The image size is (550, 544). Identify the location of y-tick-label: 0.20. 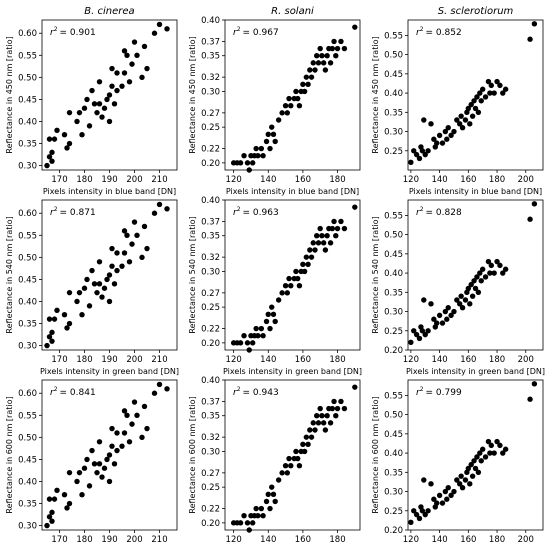
(210, 524).